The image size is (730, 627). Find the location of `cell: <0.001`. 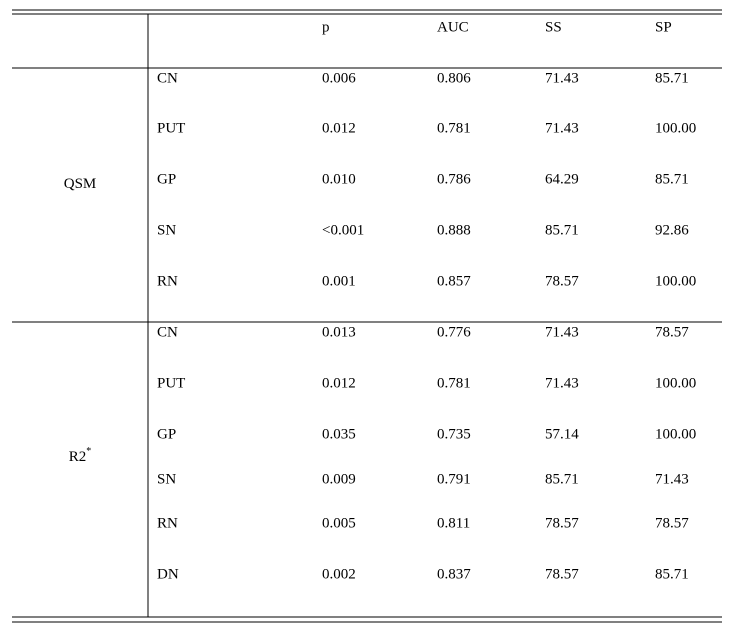

cell: <0.001 is located at coordinates (343, 230).